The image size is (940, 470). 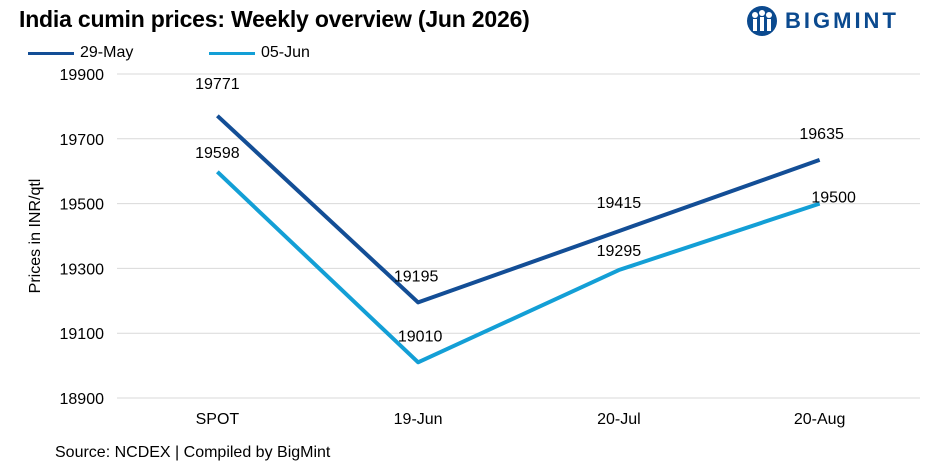 What do you see at coordinates (418, 419) in the screenshot?
I see `x-tick-label-2: 19-Jun` at bounding box center [418, 419].